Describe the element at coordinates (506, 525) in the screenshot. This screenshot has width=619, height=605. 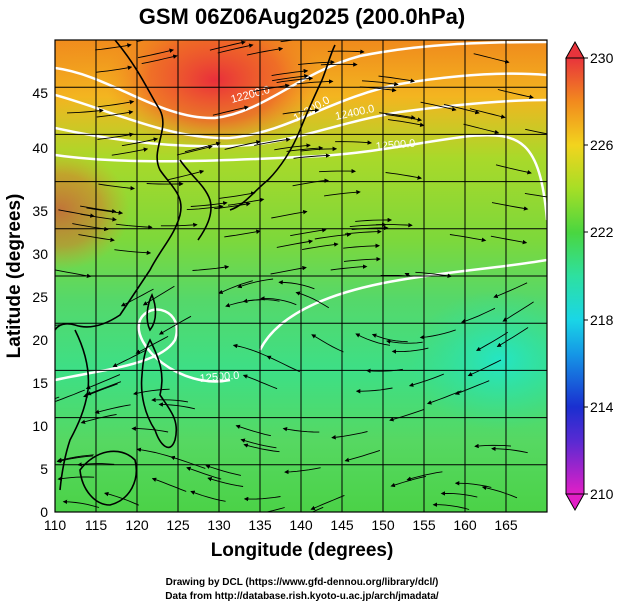
I see `x-tick-label: 165` at that location.